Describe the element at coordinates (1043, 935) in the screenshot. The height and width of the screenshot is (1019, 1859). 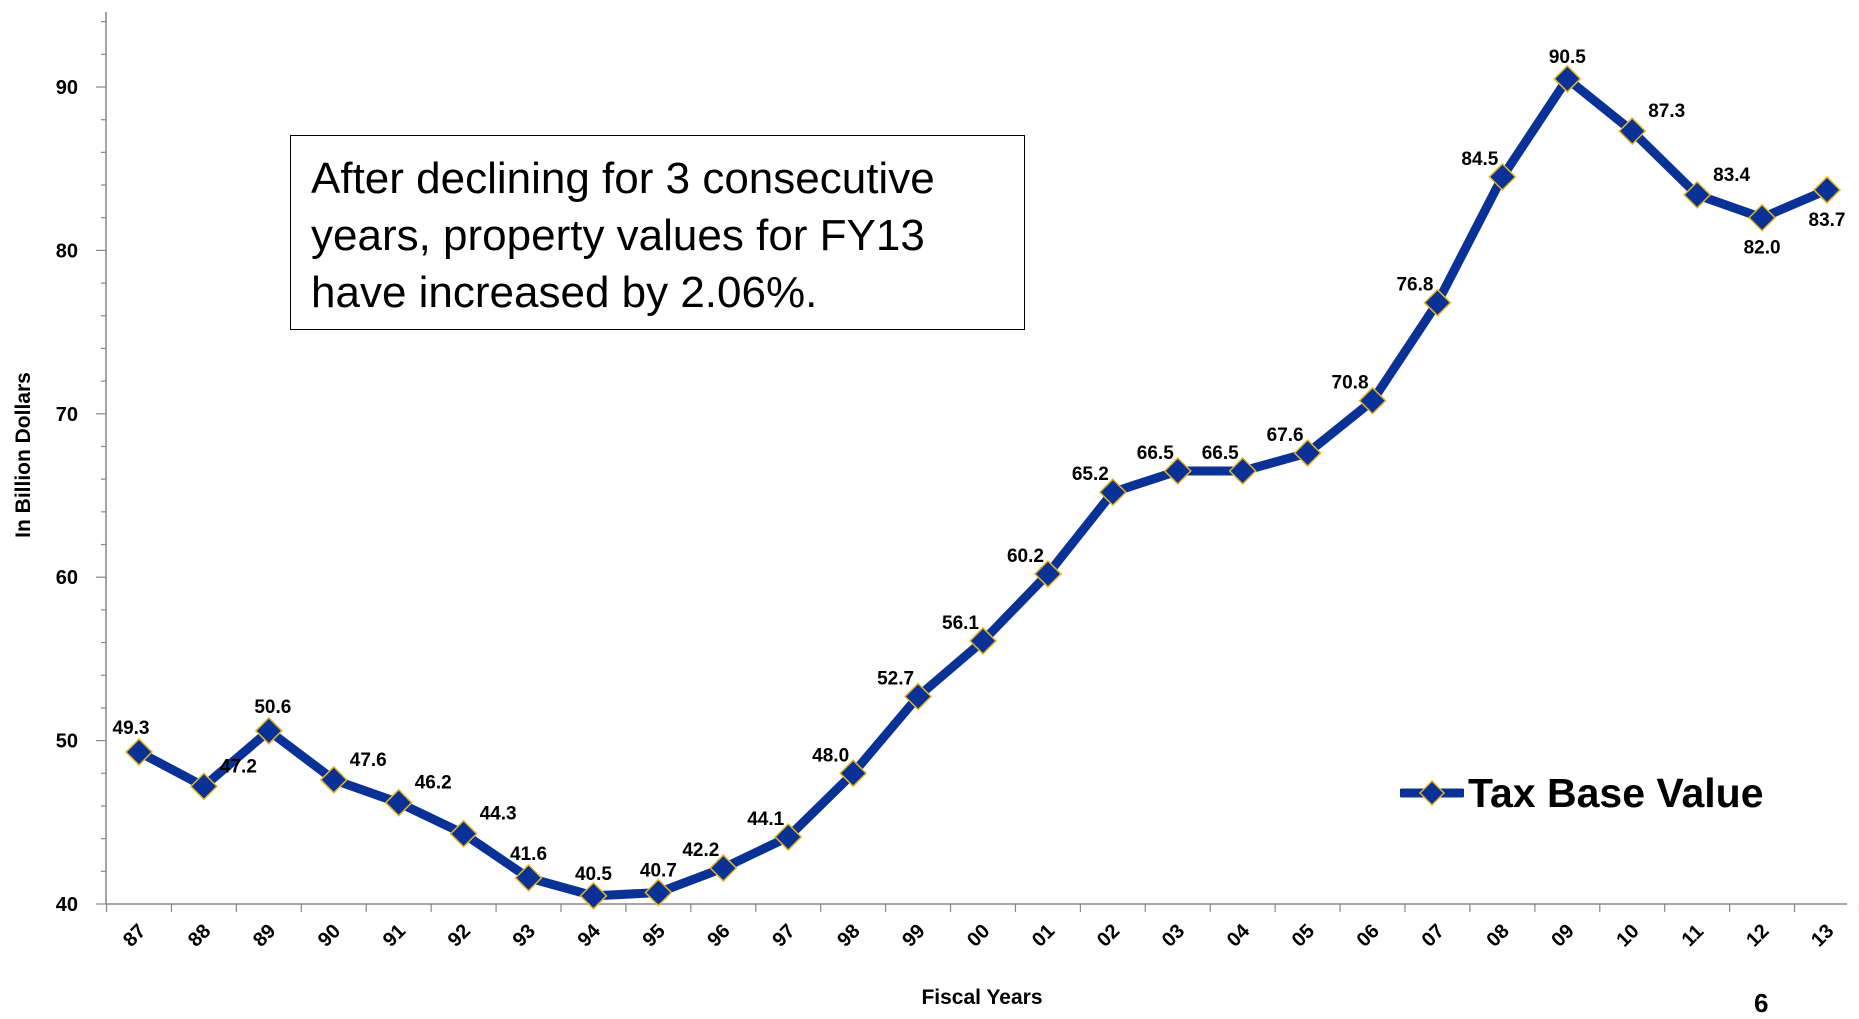
I see `x-tick-label: 01` at that location.